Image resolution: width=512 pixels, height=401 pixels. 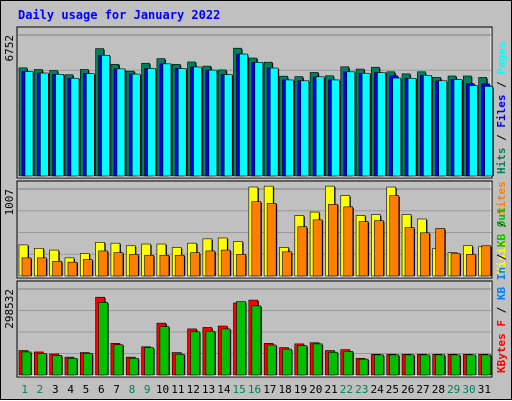 What do you see at coordinates (501, 353) in the screenshot?
I see `legend-item: KBytes` at bounding box center [501, 353].